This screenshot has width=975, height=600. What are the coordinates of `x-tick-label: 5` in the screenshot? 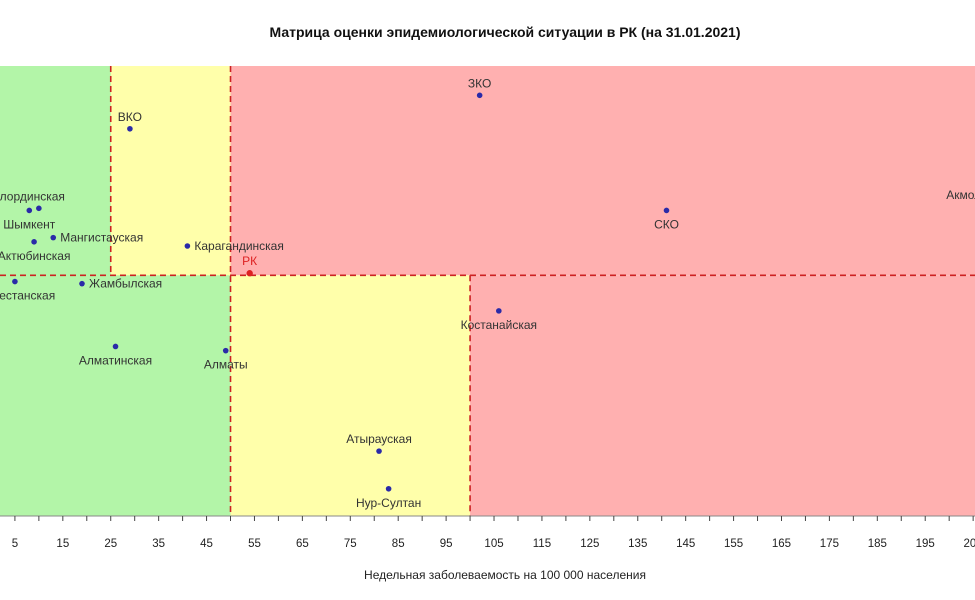 It's located at (15, 544).